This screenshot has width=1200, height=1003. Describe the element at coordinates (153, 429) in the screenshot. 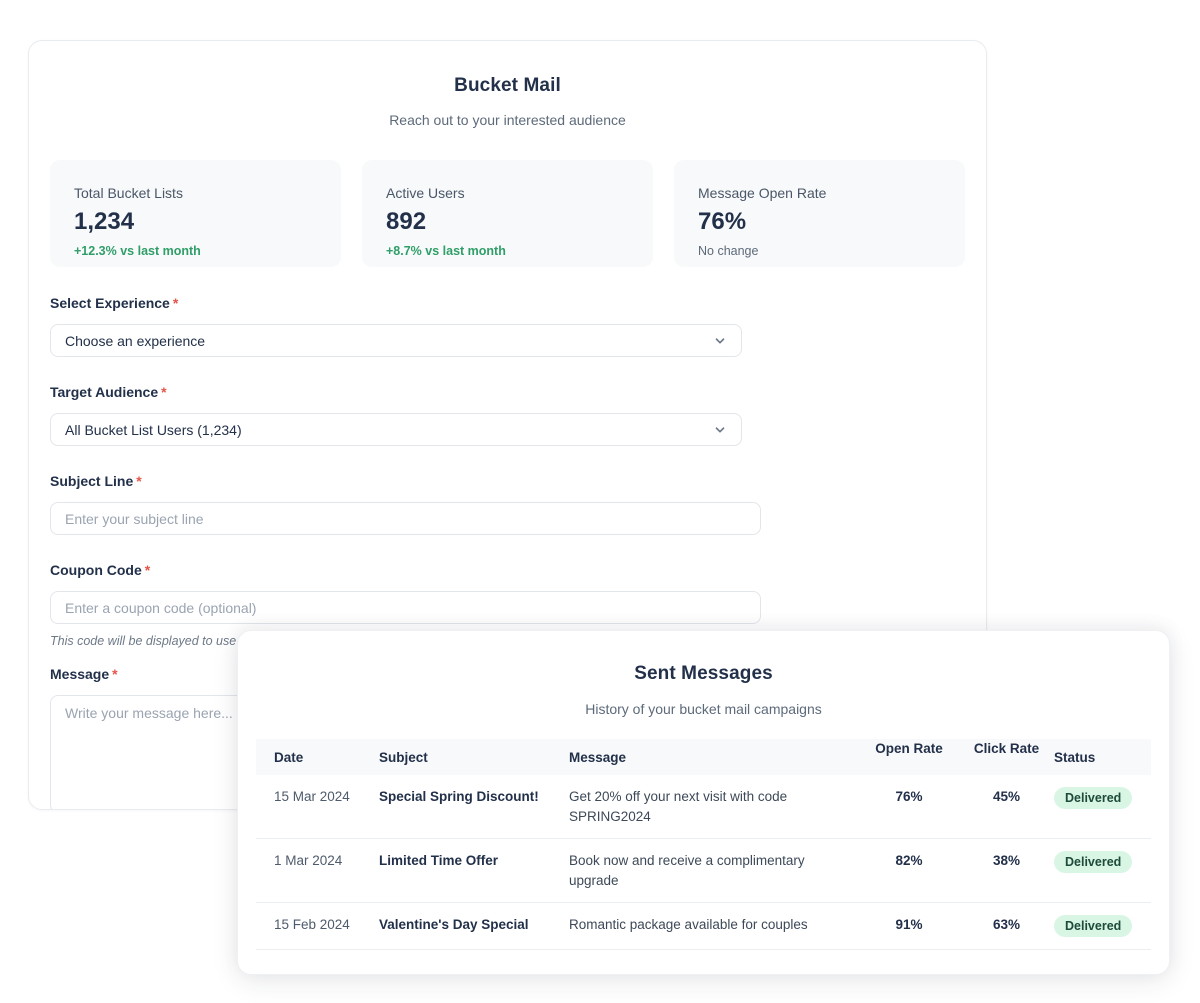

I see `target-audience-select-value: All Bucket List Users (1,234)` at that location.